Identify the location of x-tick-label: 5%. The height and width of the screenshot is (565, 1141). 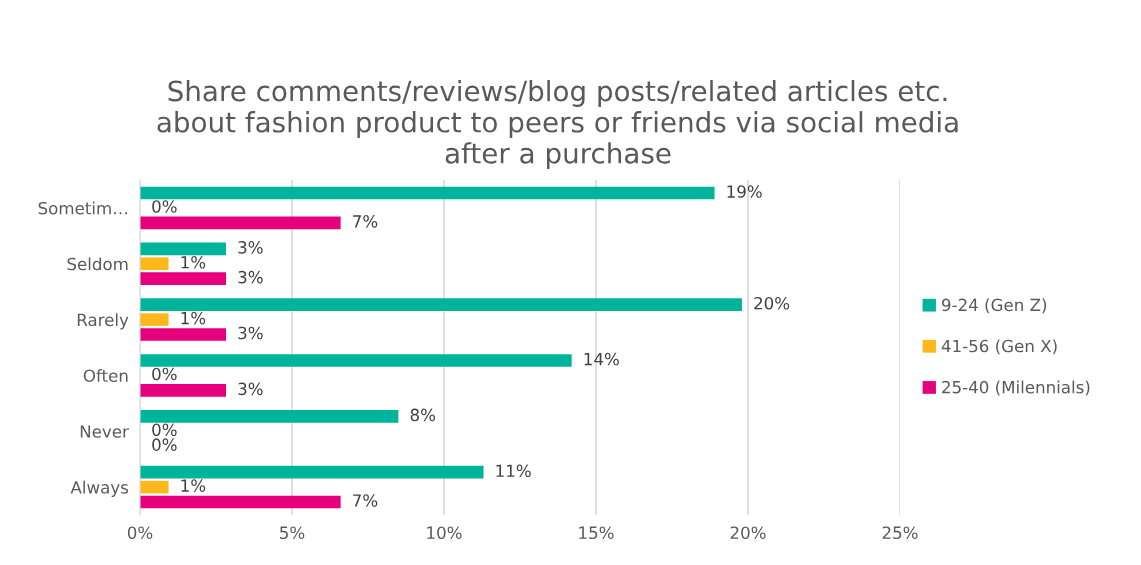
(292, 533).